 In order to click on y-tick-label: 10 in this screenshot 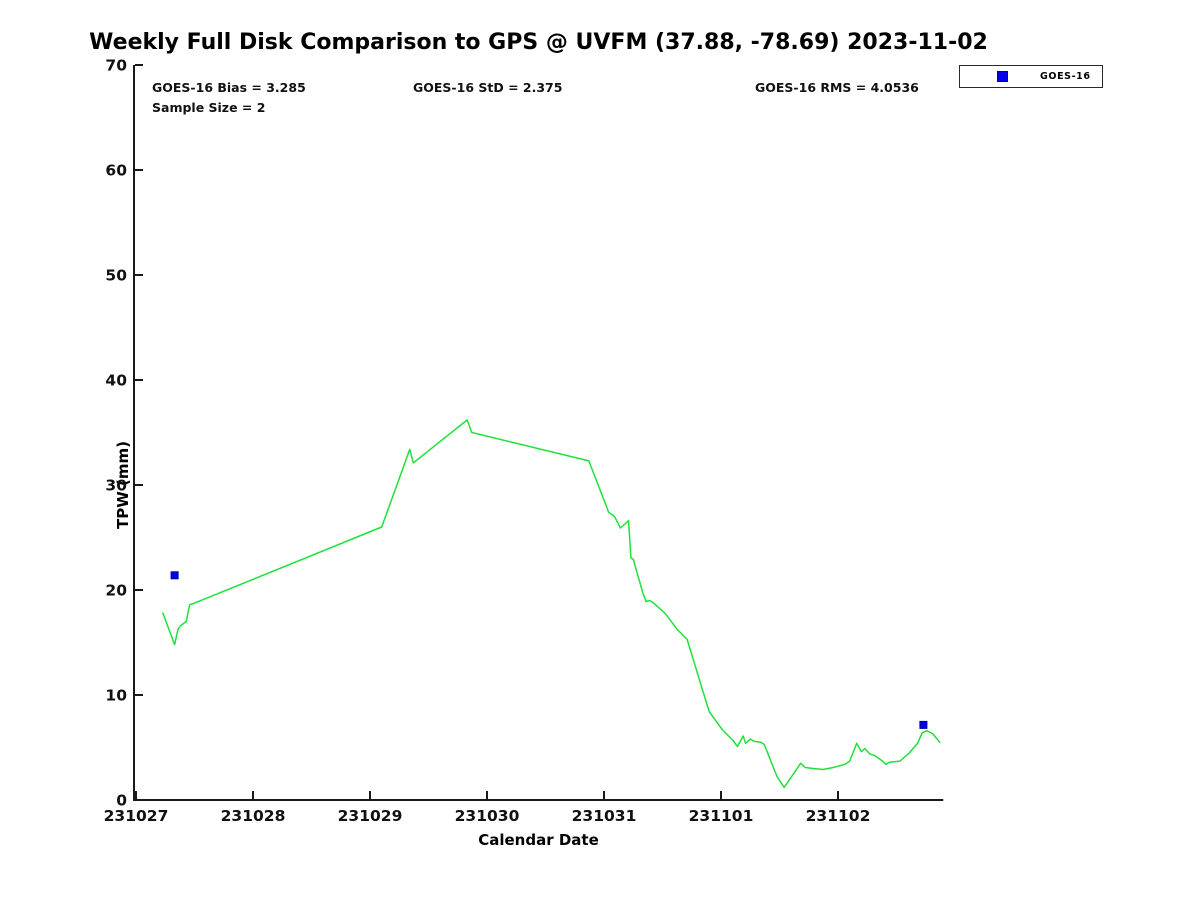, I will do `click(116, 696)`.